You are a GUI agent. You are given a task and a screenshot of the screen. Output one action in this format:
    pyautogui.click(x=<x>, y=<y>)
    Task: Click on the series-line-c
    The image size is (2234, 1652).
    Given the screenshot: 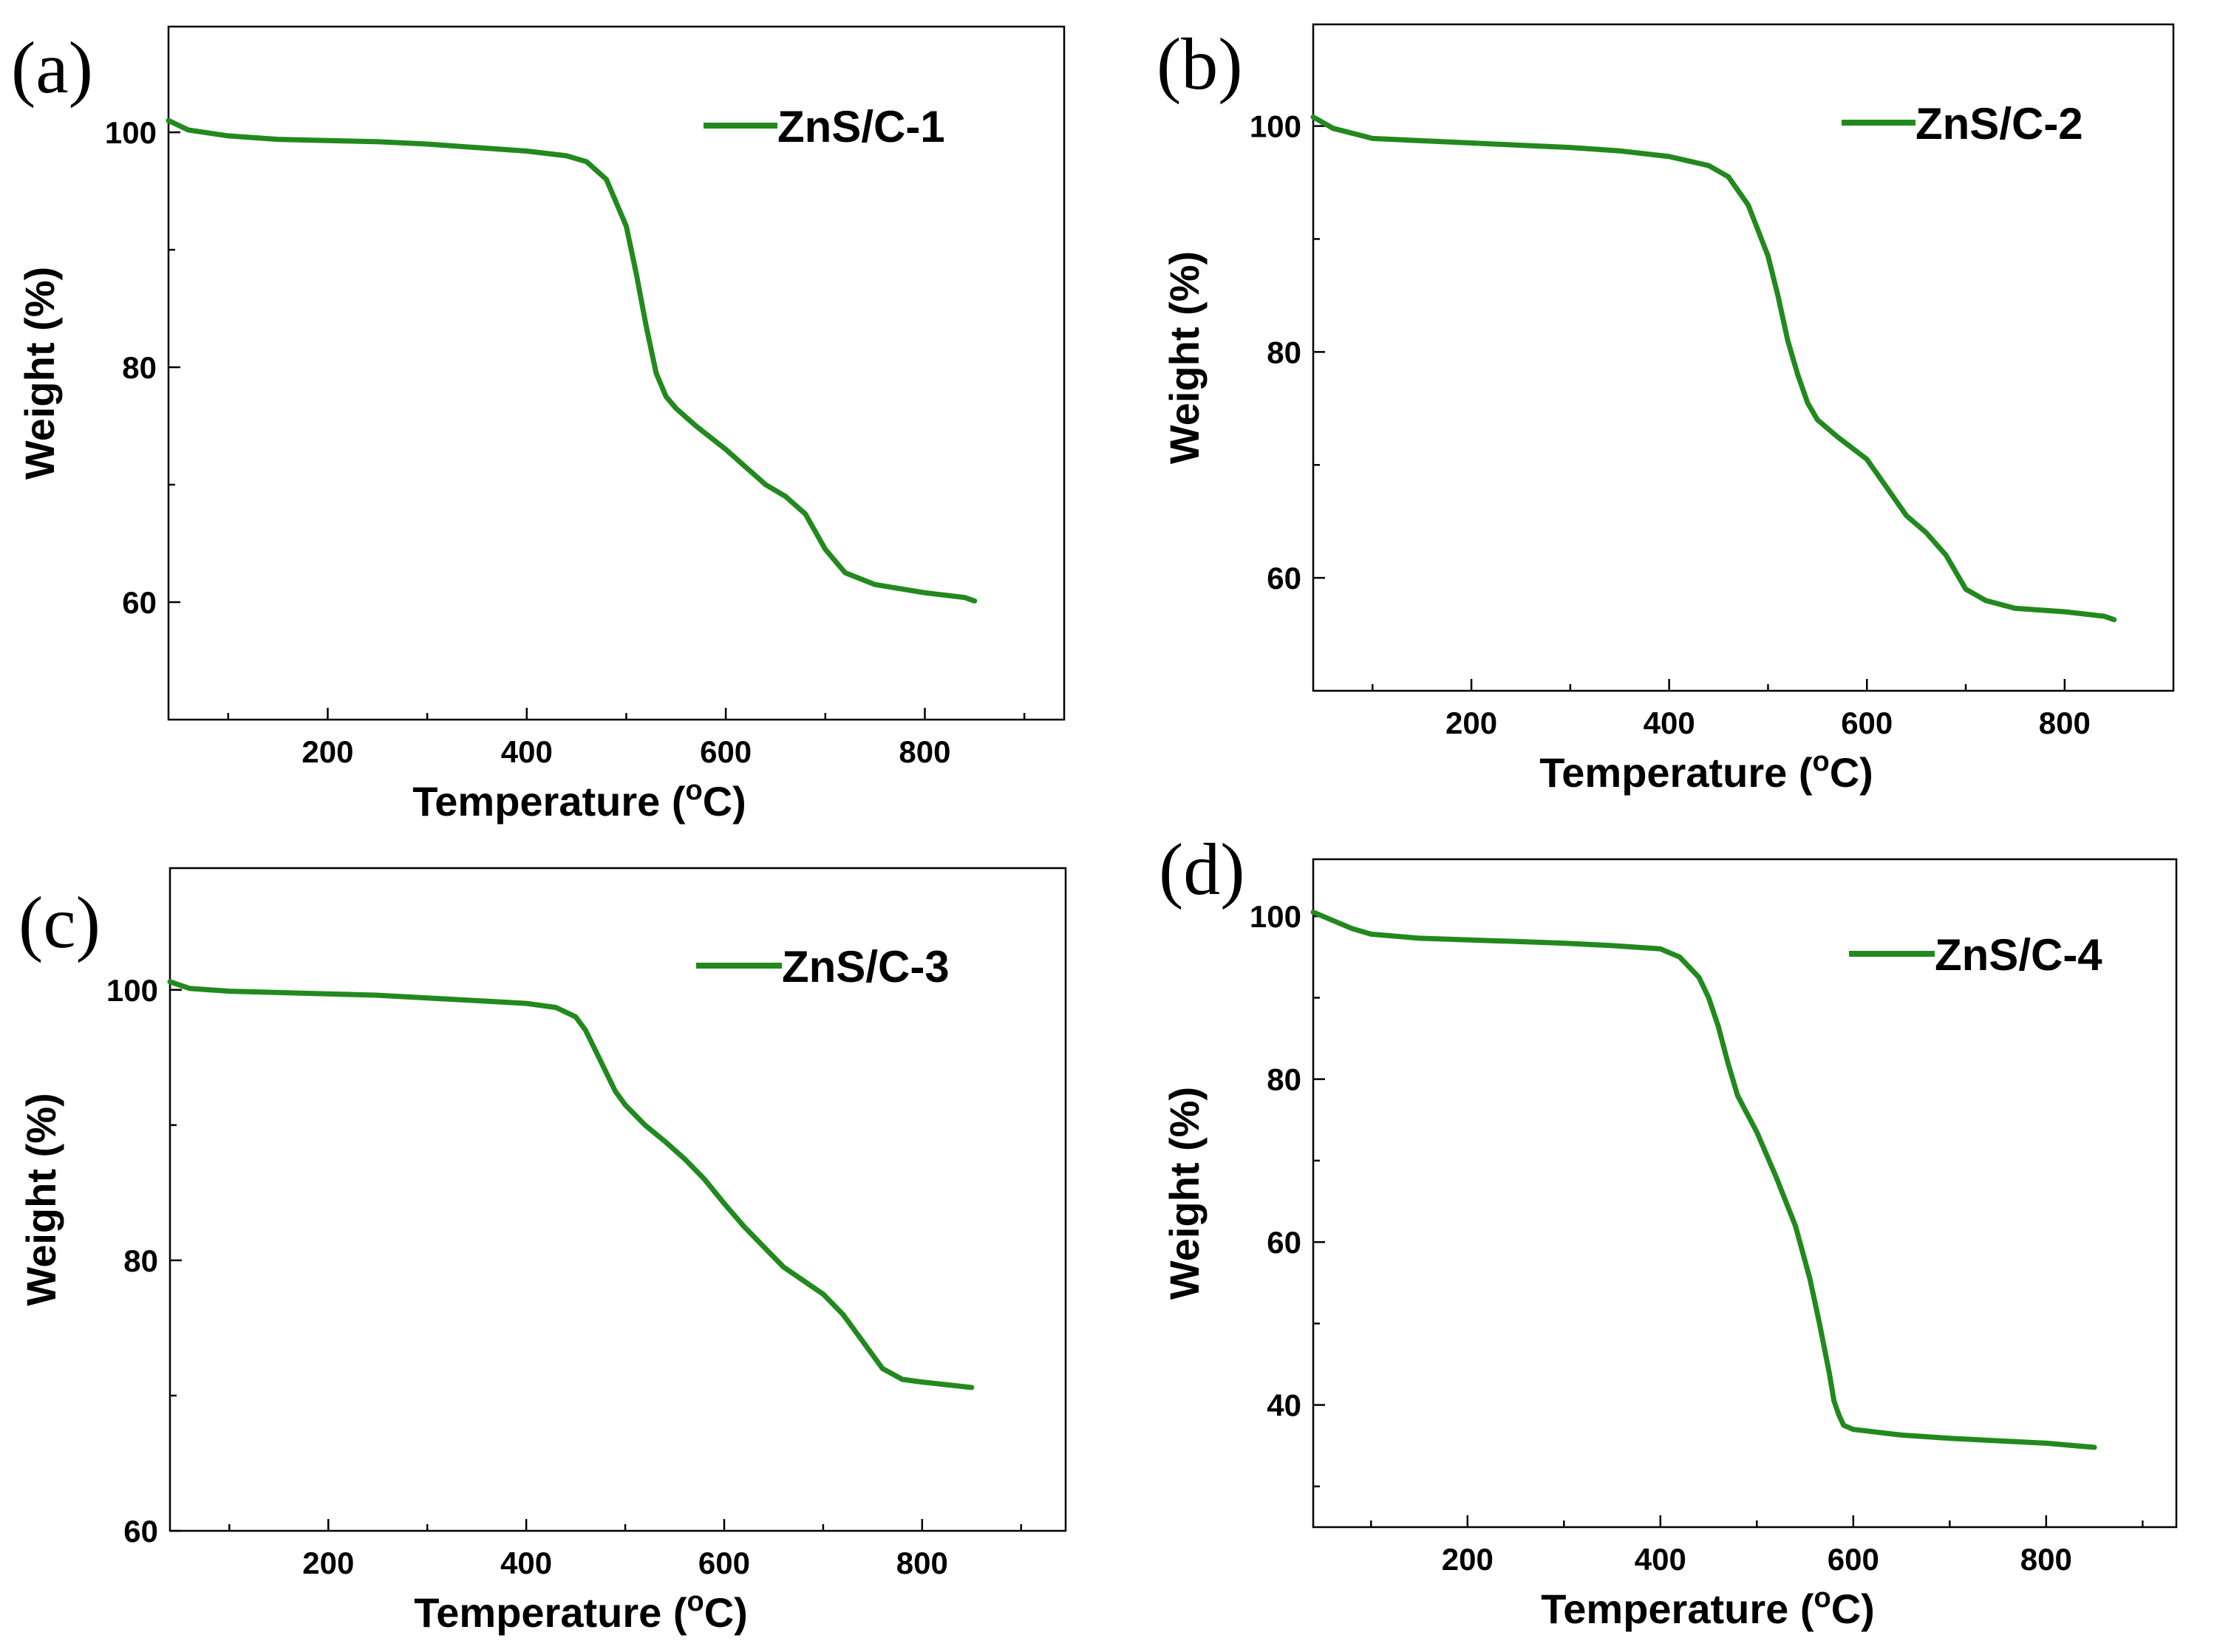 What is the action you would take?
    pyautogui.click(x=571, y=1184)
    